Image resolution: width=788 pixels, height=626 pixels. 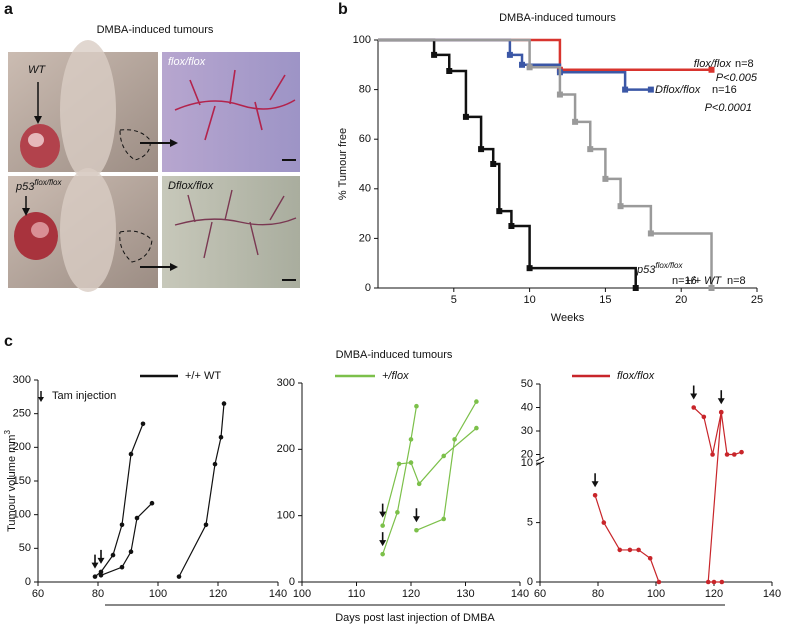 I want to click on series-label: Dflox/flox, so click(x=678, y=90).